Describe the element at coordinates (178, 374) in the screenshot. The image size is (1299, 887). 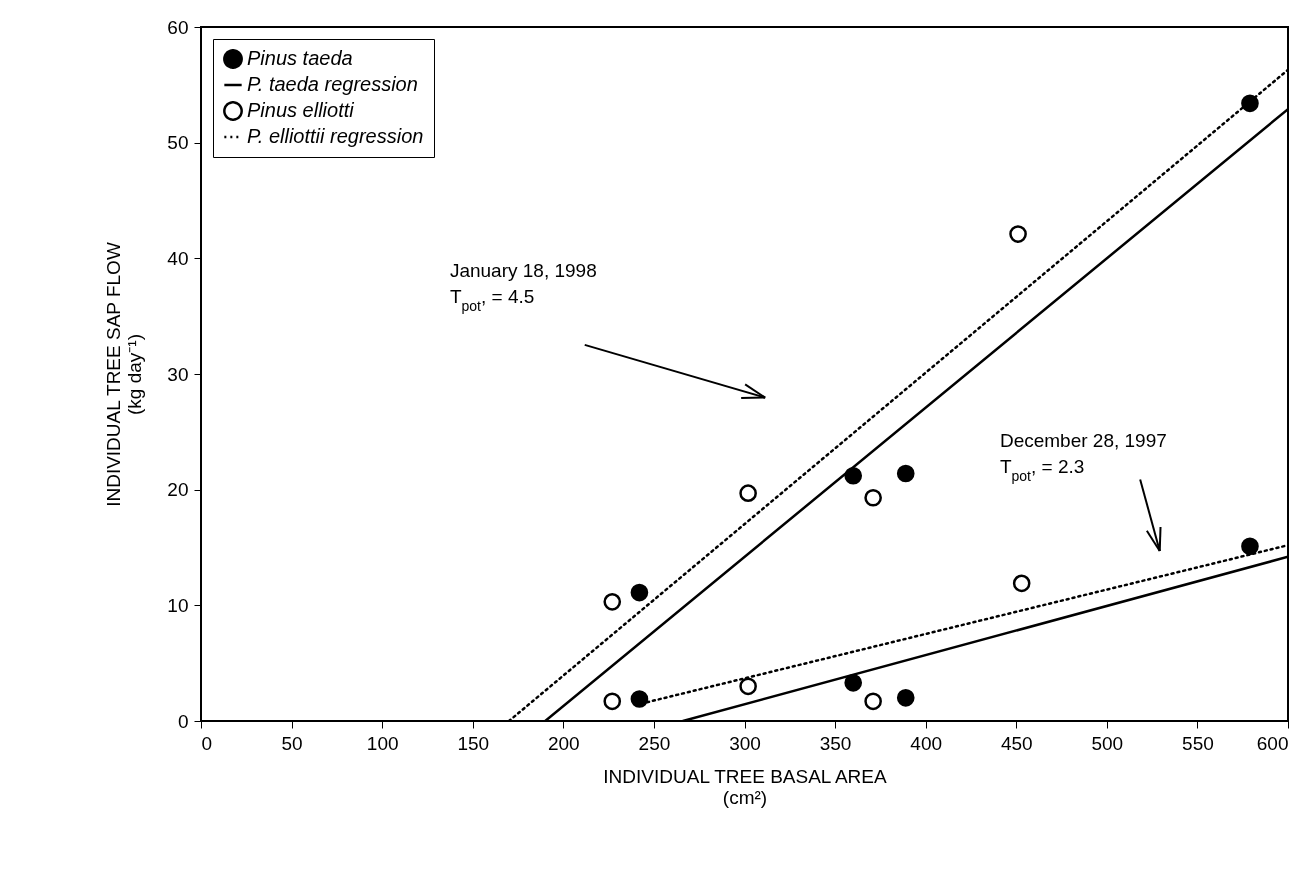
I see `y-tick-label: 30` at that location.